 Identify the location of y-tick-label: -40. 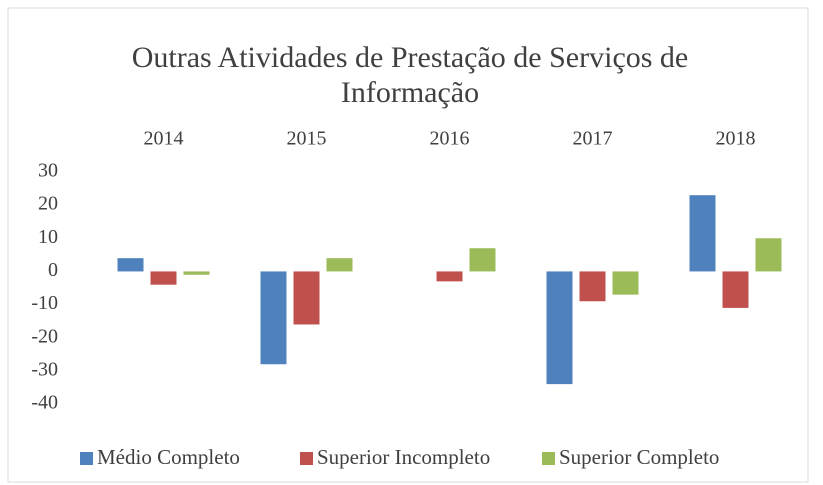
(44, 403).